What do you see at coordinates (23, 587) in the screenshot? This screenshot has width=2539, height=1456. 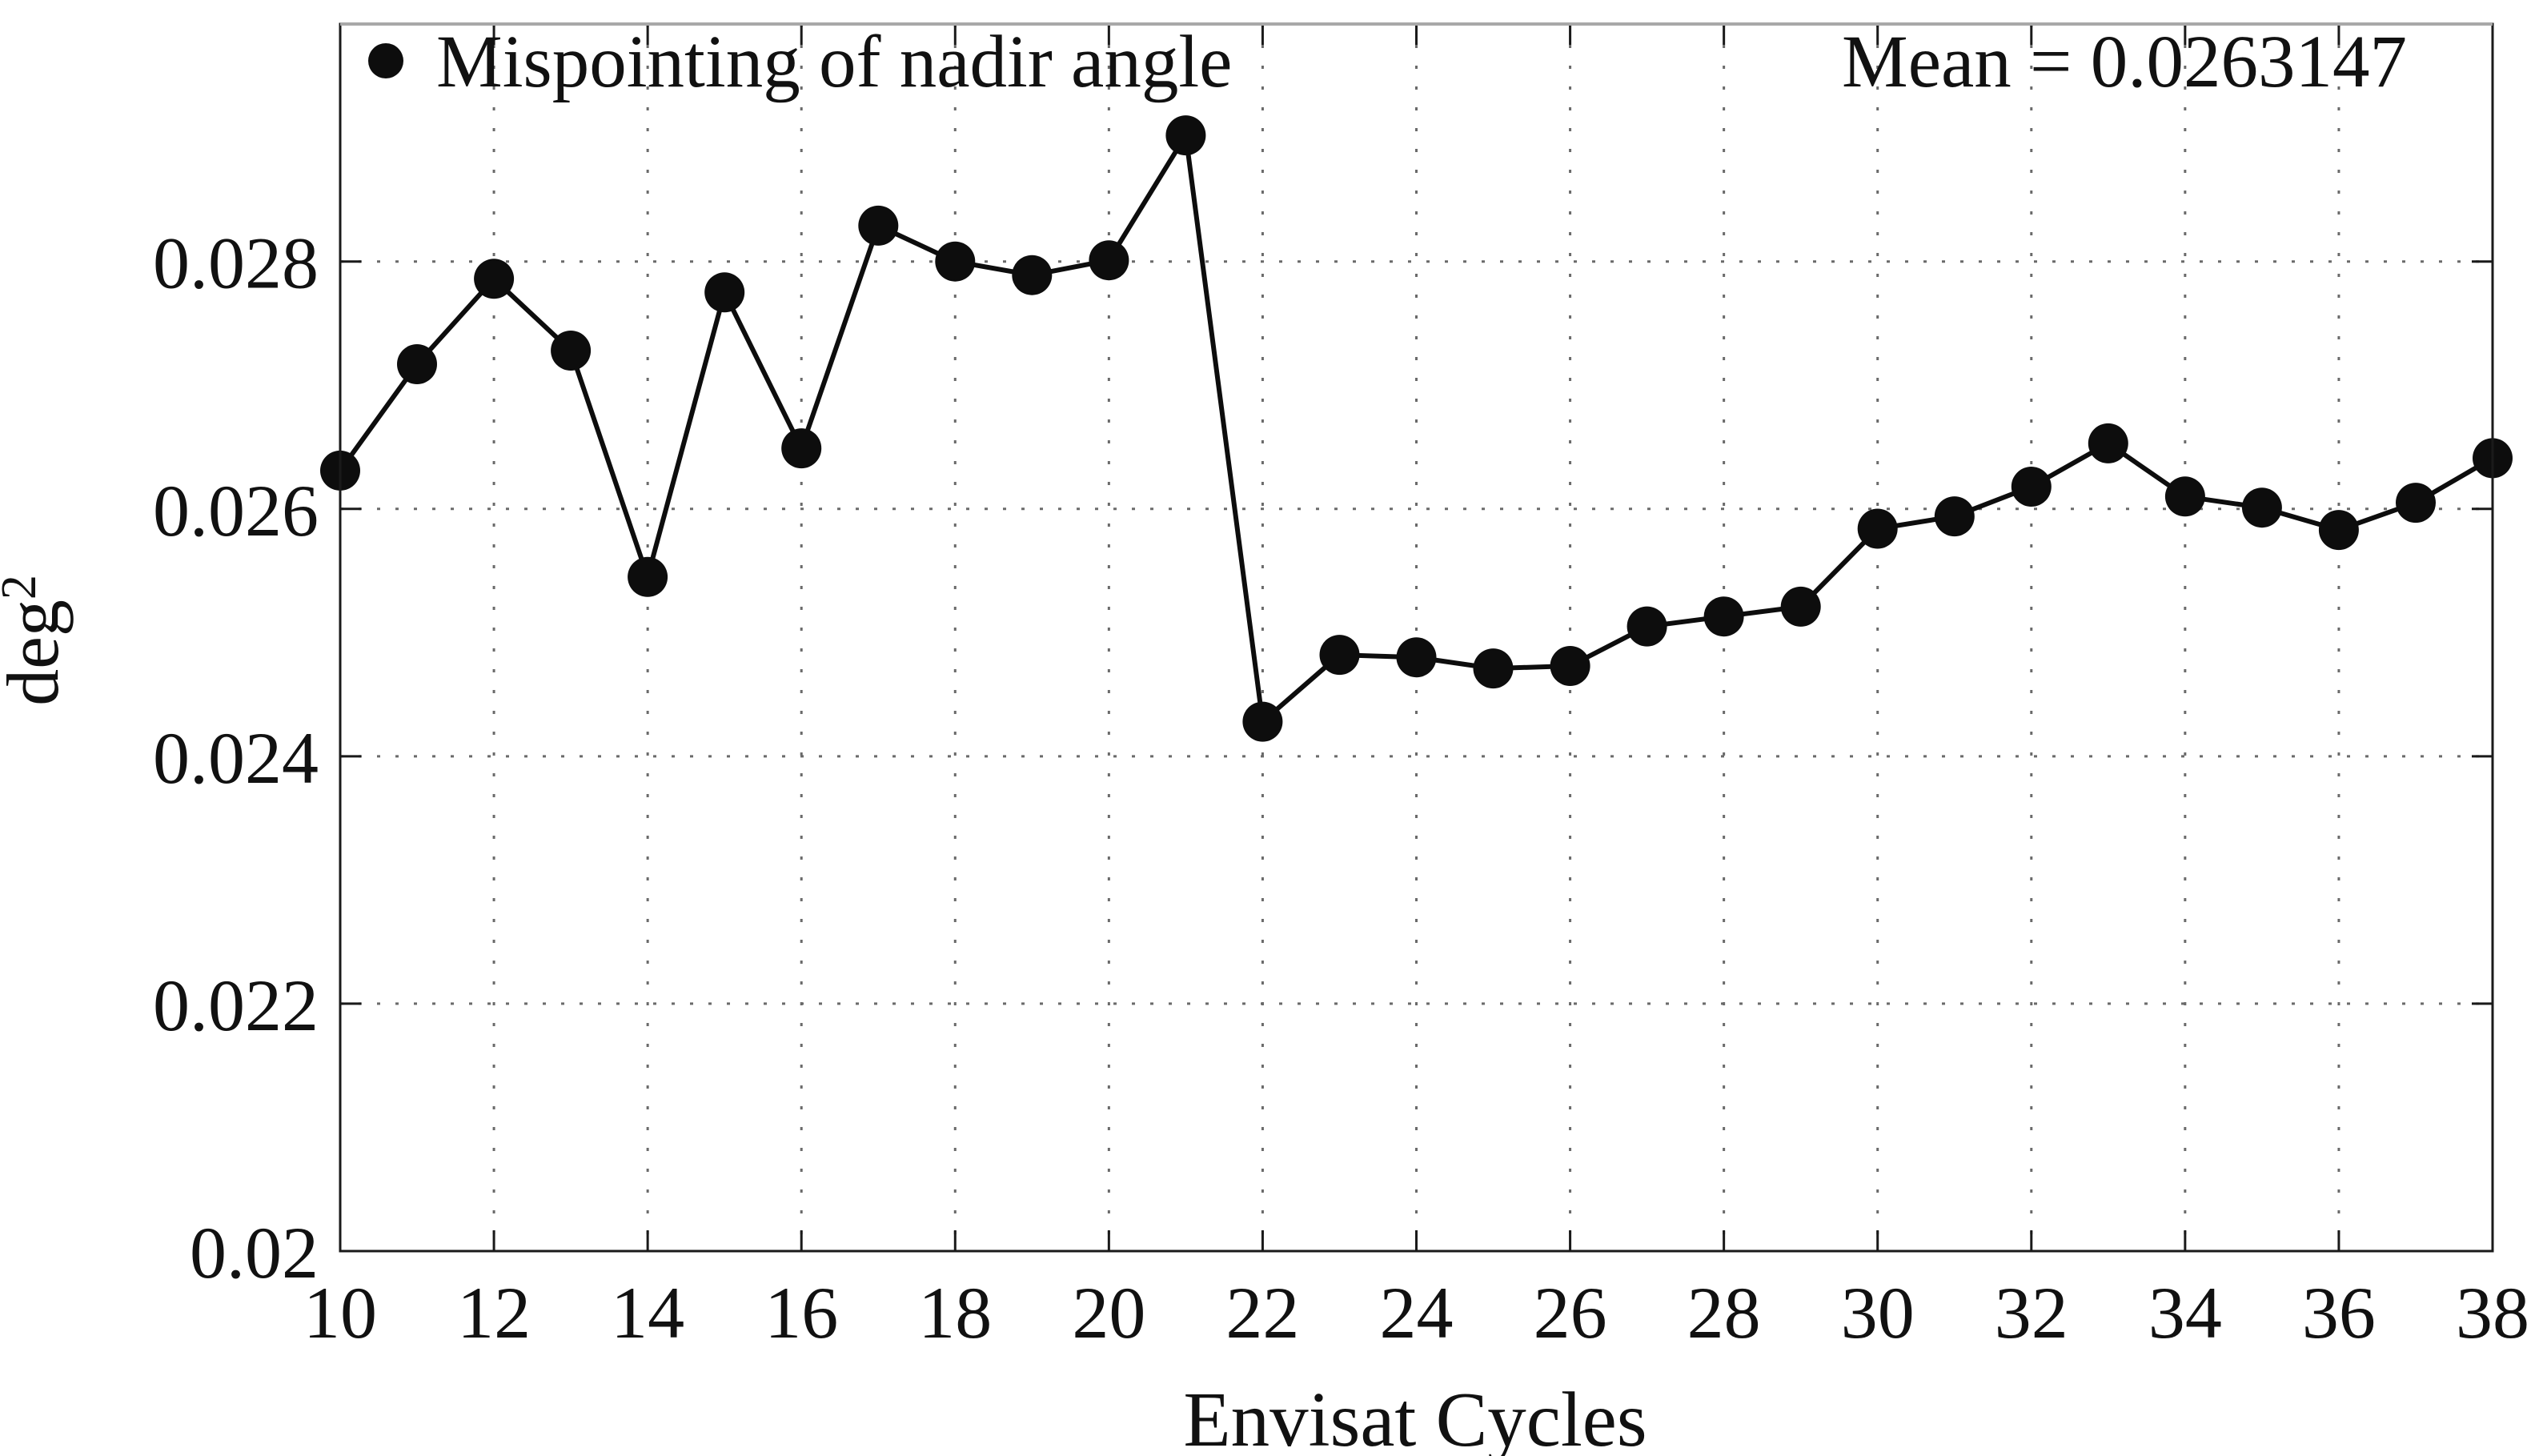 I see `y-axis-title-superscript: 2` at bounding box center [23, 587].